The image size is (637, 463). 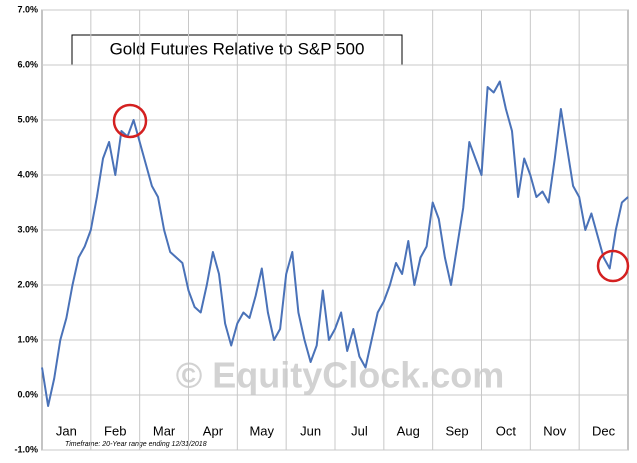 What do you see at coordinates (27, 119) in the screenshot?
I see `y-tick-label: 5.0%` at bounding box center [27, 119].